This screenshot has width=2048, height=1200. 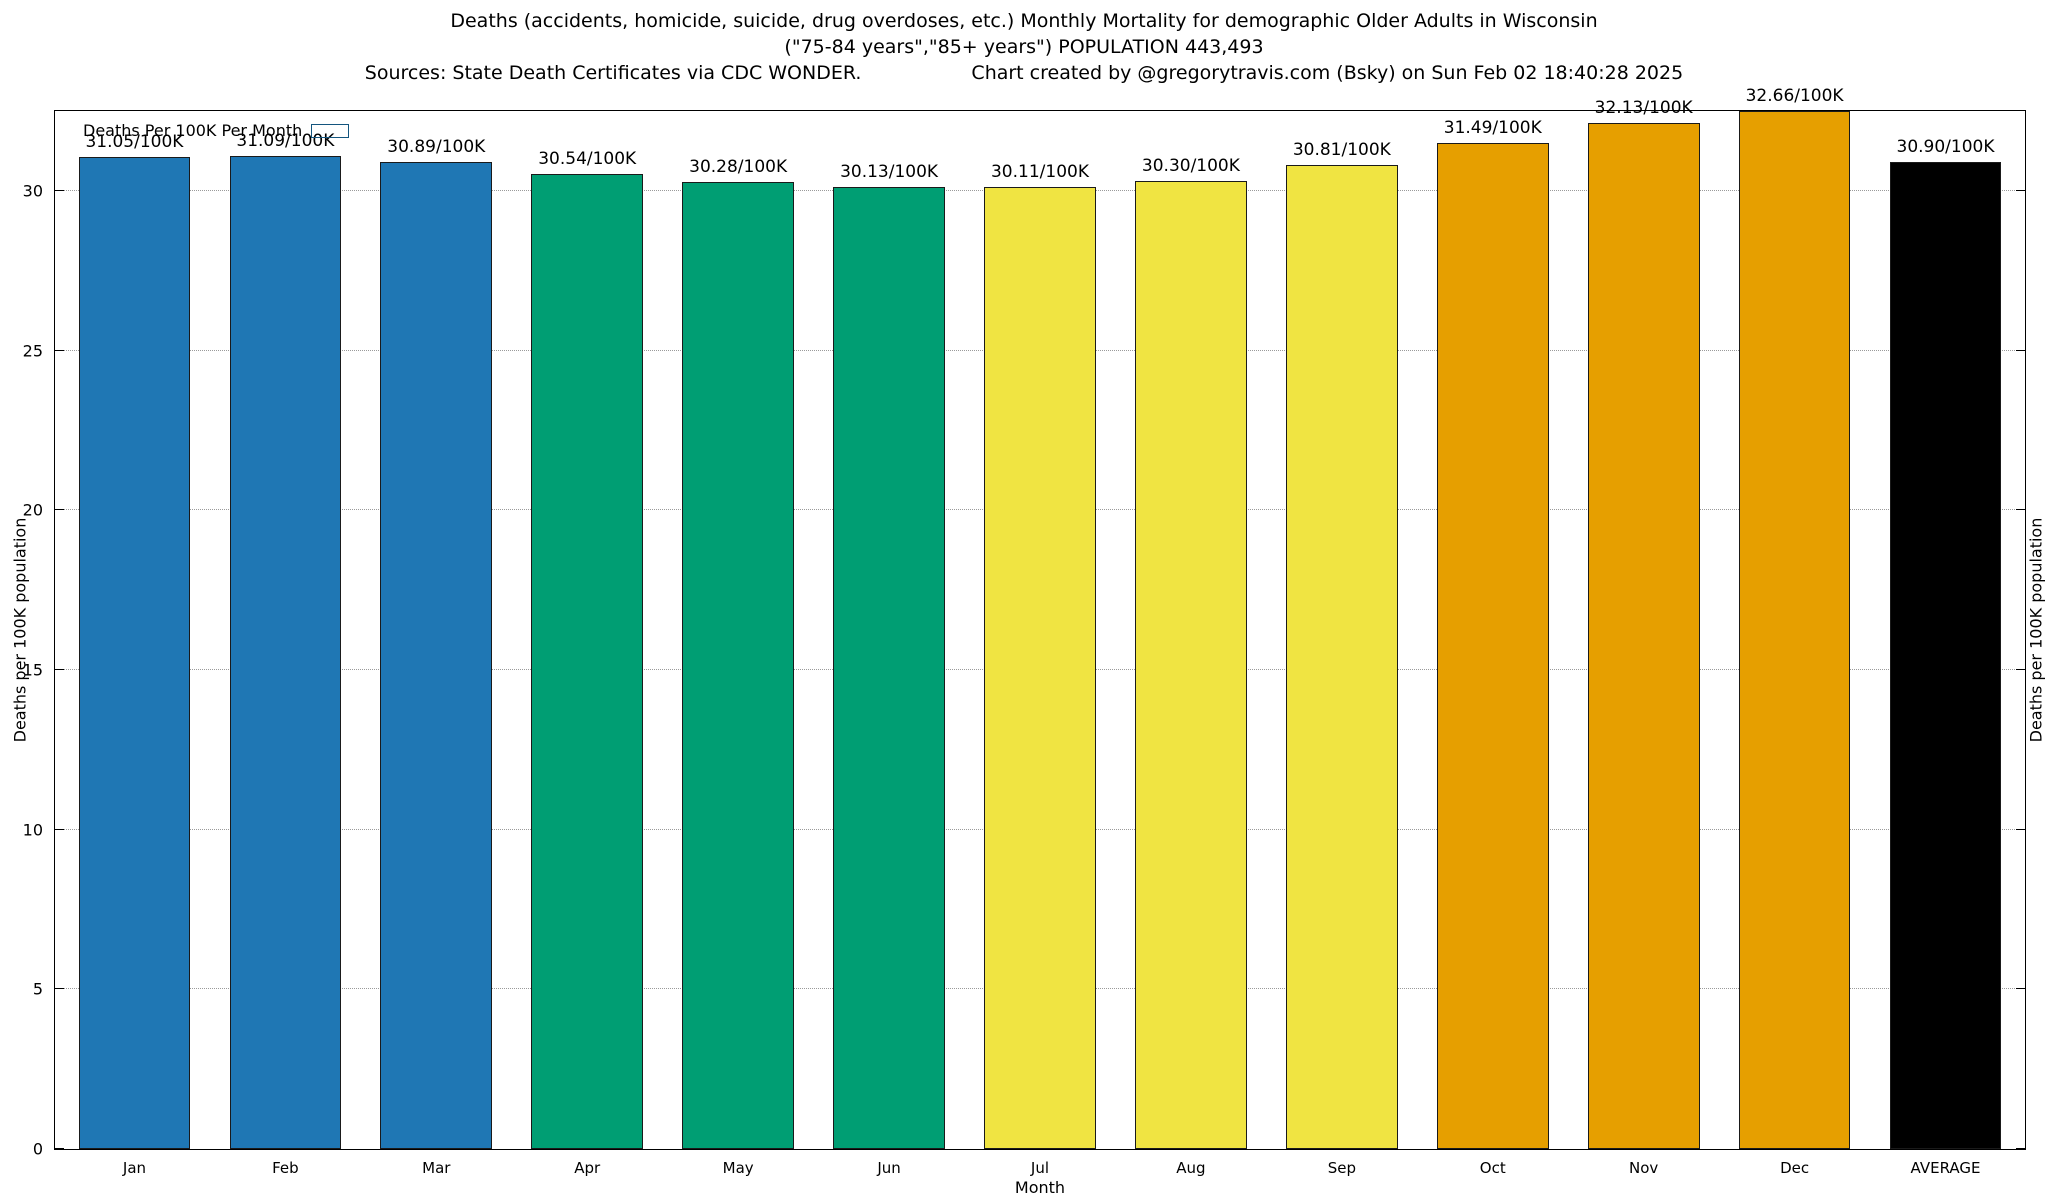 What do you see at coordinates (1794, 617) in the screenshot?
I see `bar-dec: 32.66/100K` at bounding box center [1794, 617].